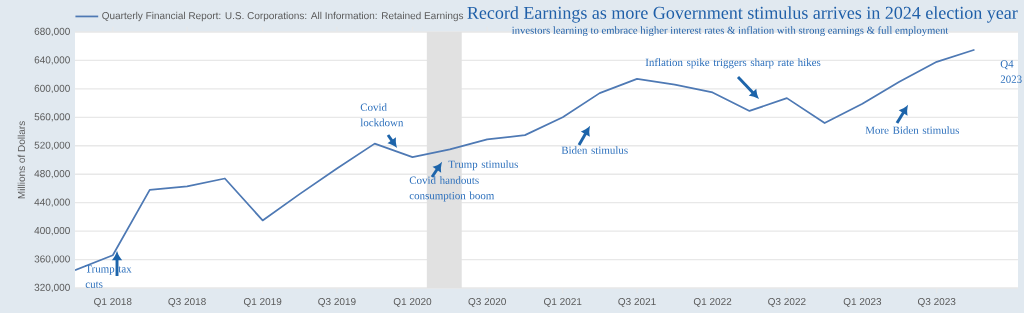  What do you see at coordinates (52, 202) in the screenshot?
I see `y-tick-label: 440,000` at bounding box center [52, 202].